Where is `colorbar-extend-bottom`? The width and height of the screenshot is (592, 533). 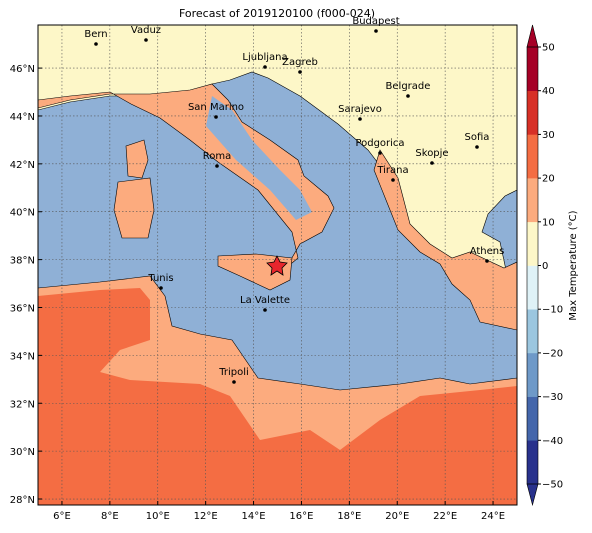
colorbar-extend-bottom is located at coordinates (532, 495).